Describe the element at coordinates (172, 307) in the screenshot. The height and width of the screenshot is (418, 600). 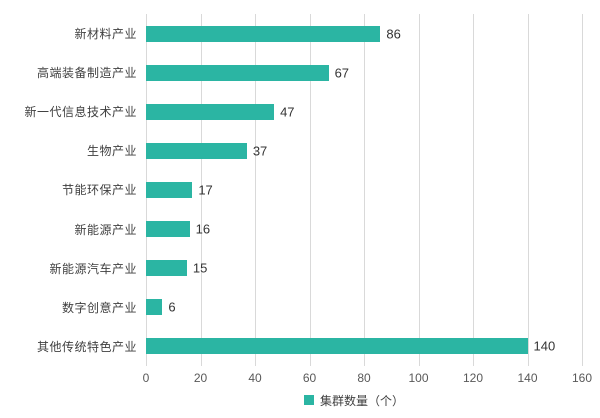
I see `value-label: 6` at that location.